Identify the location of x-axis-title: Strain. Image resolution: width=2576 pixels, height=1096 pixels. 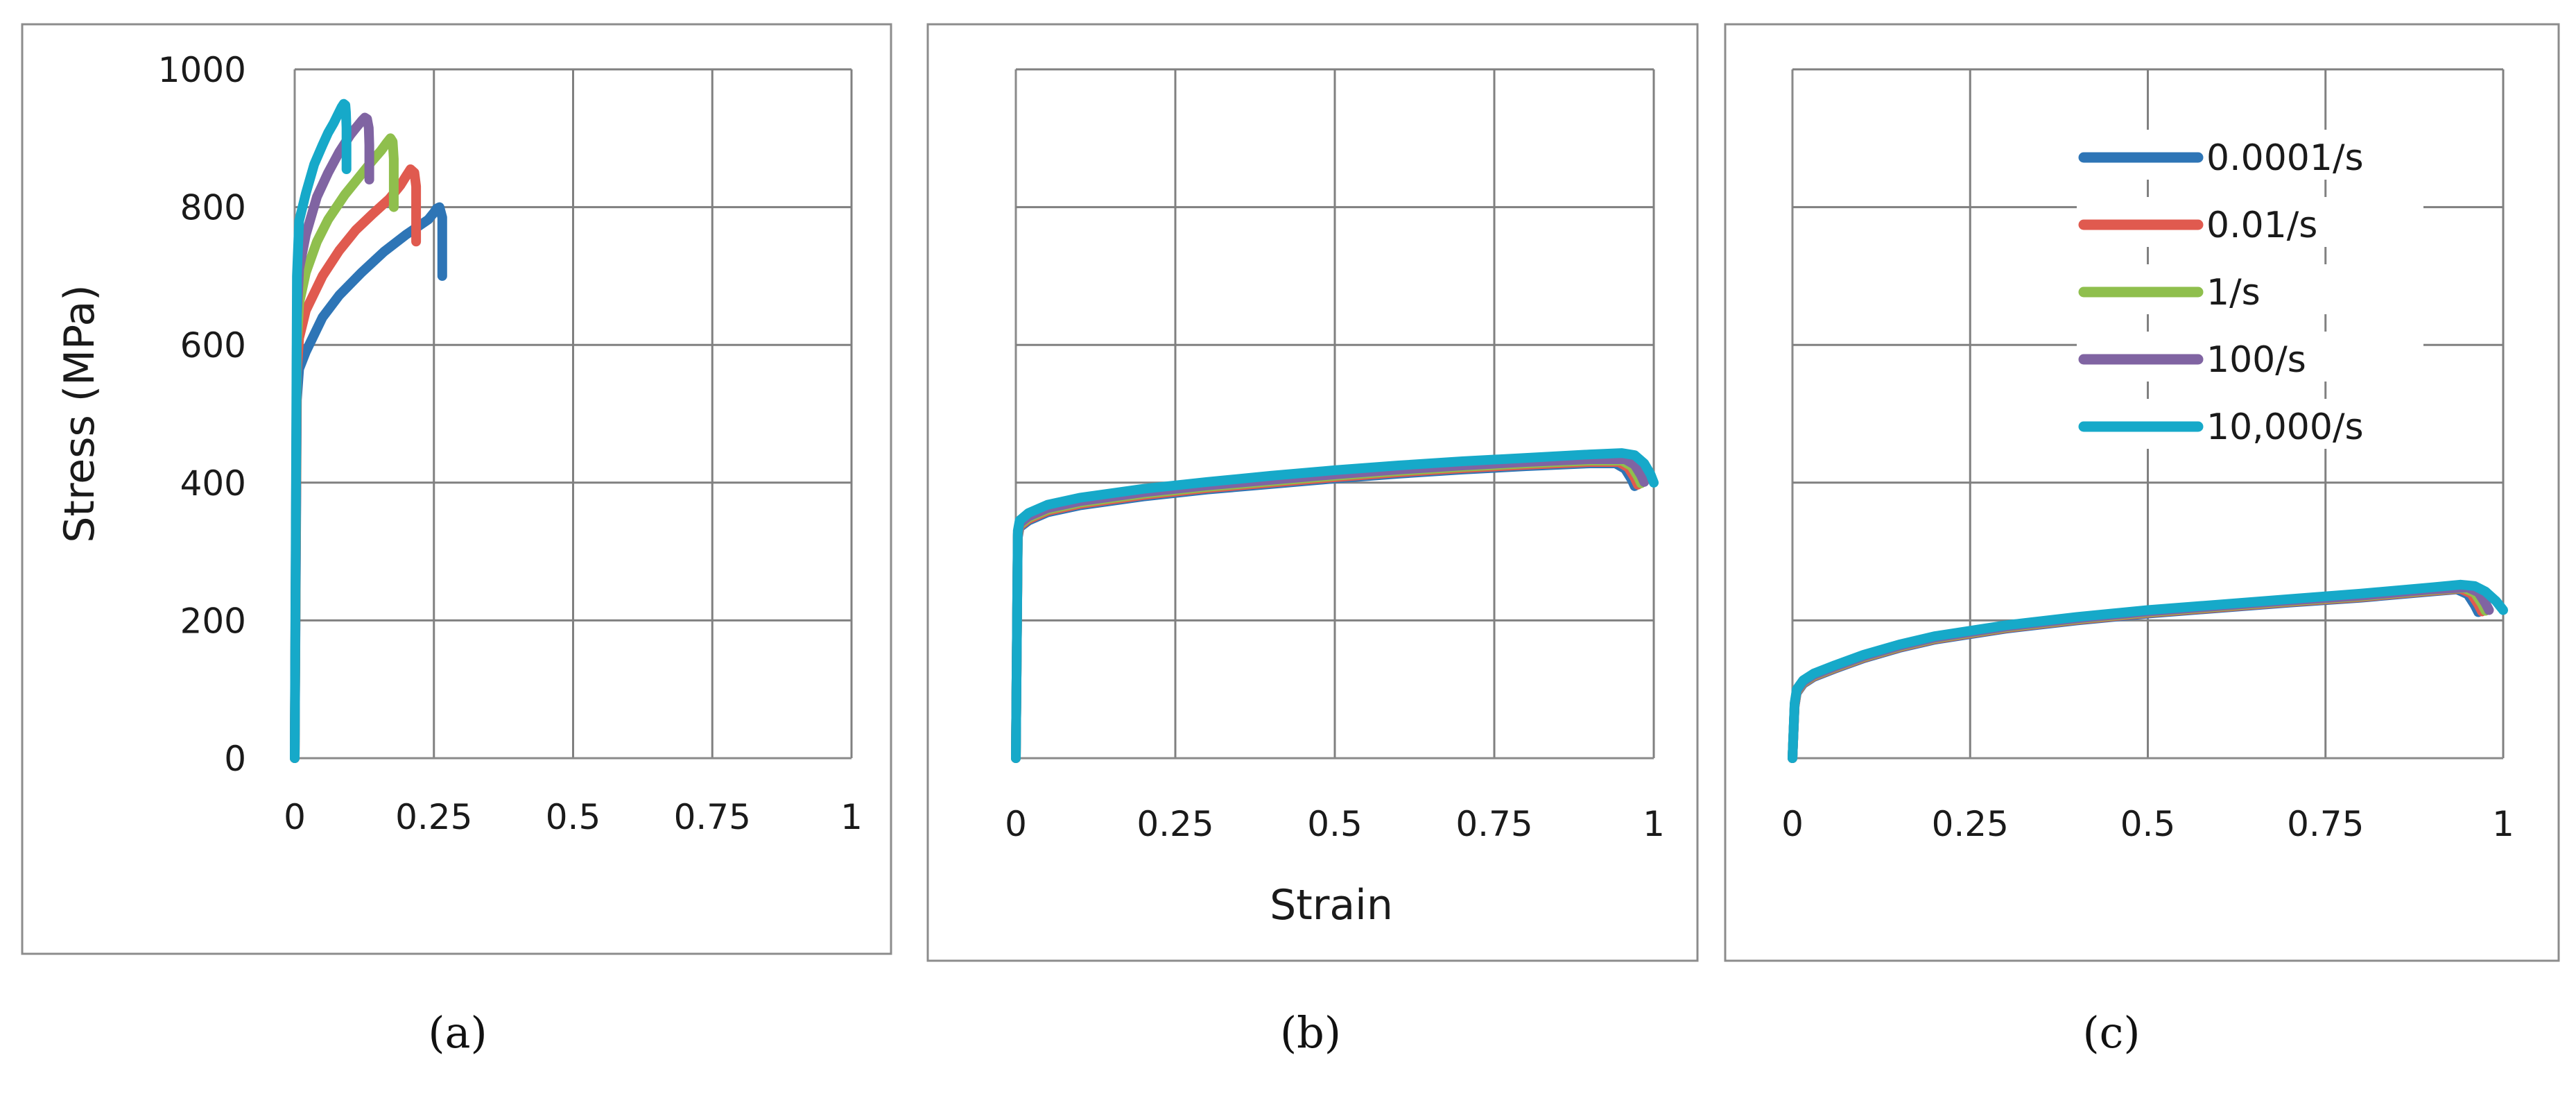
(1331, 906).